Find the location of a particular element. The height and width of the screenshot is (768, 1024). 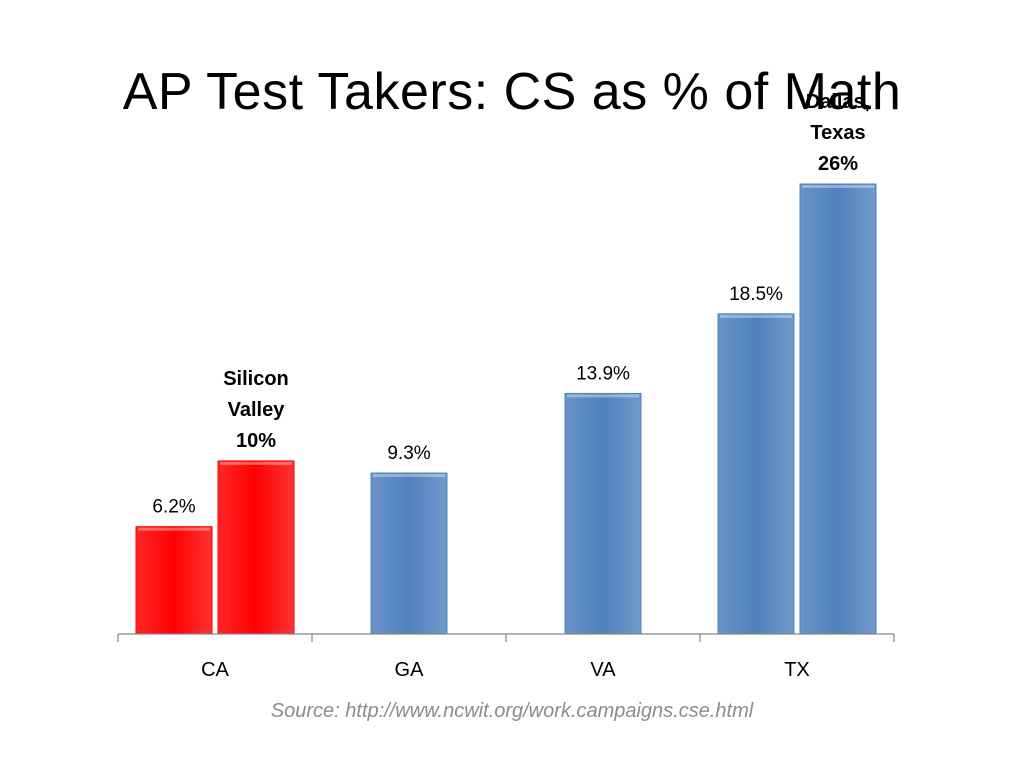

data-label-va-13-9: 13.9% is located at coordinates (603, 373).